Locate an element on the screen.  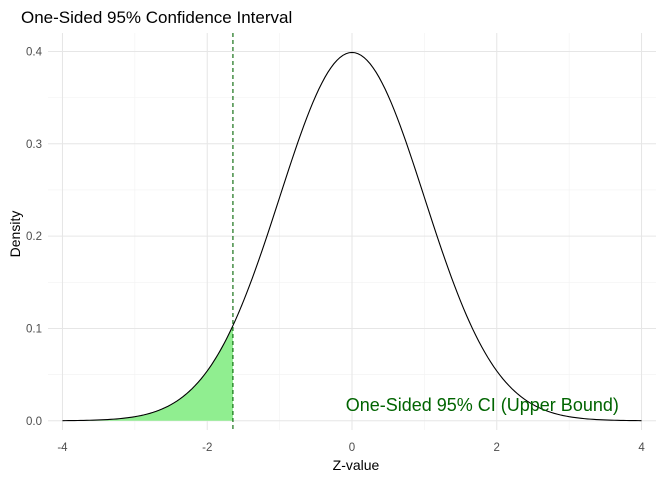
annotation-label: One-Sided 95% CI (Upper Bound) is located at coordinates (482, 405).